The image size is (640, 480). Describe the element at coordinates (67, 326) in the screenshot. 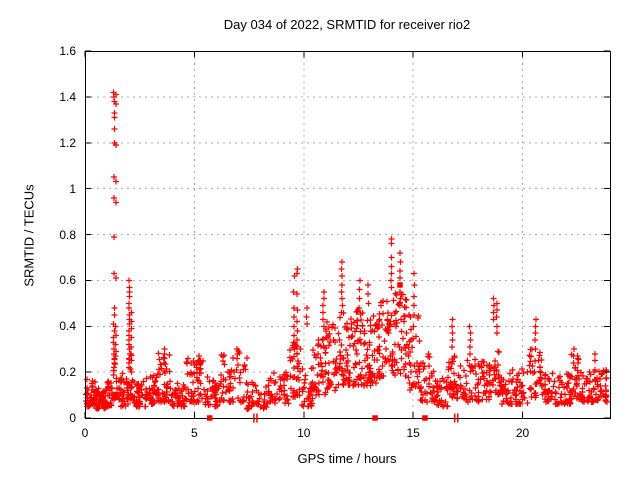

I see `y-tick-label: 0.4` at that location.